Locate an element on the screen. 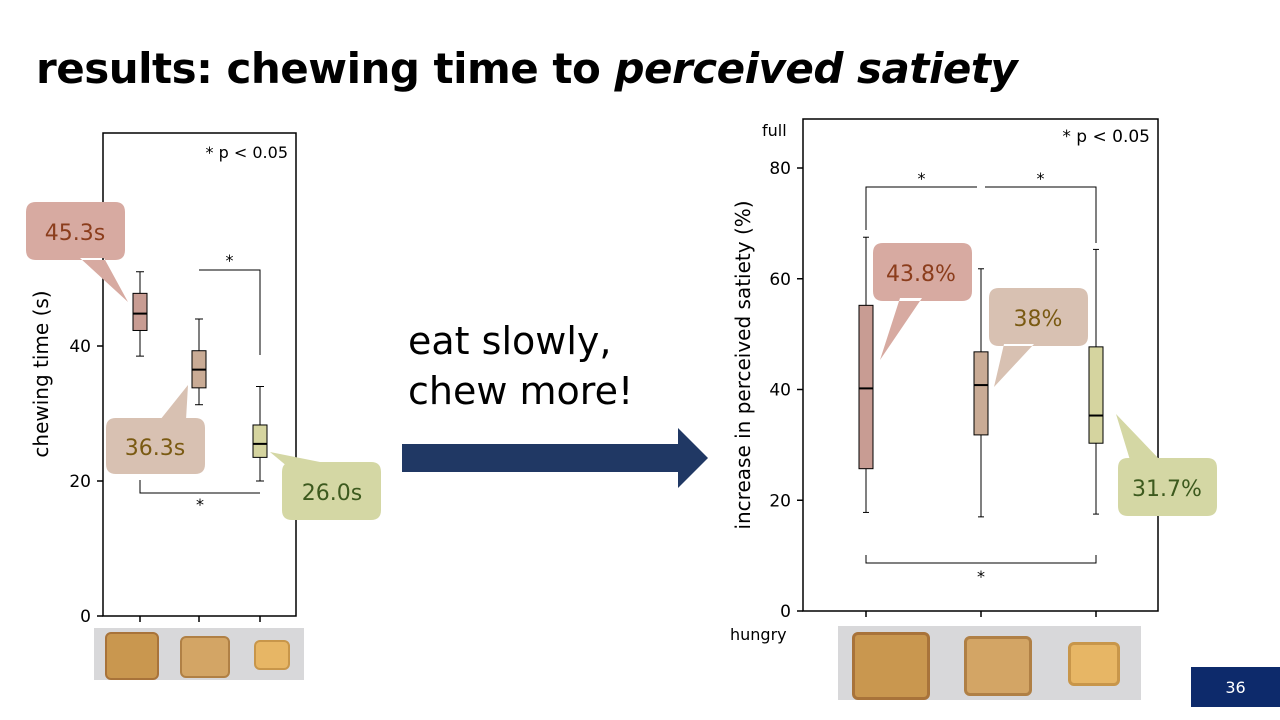 This screenshot has height=720, width=1280. y-axis-label: chewing time (s) is located at coordinates (41, 373).